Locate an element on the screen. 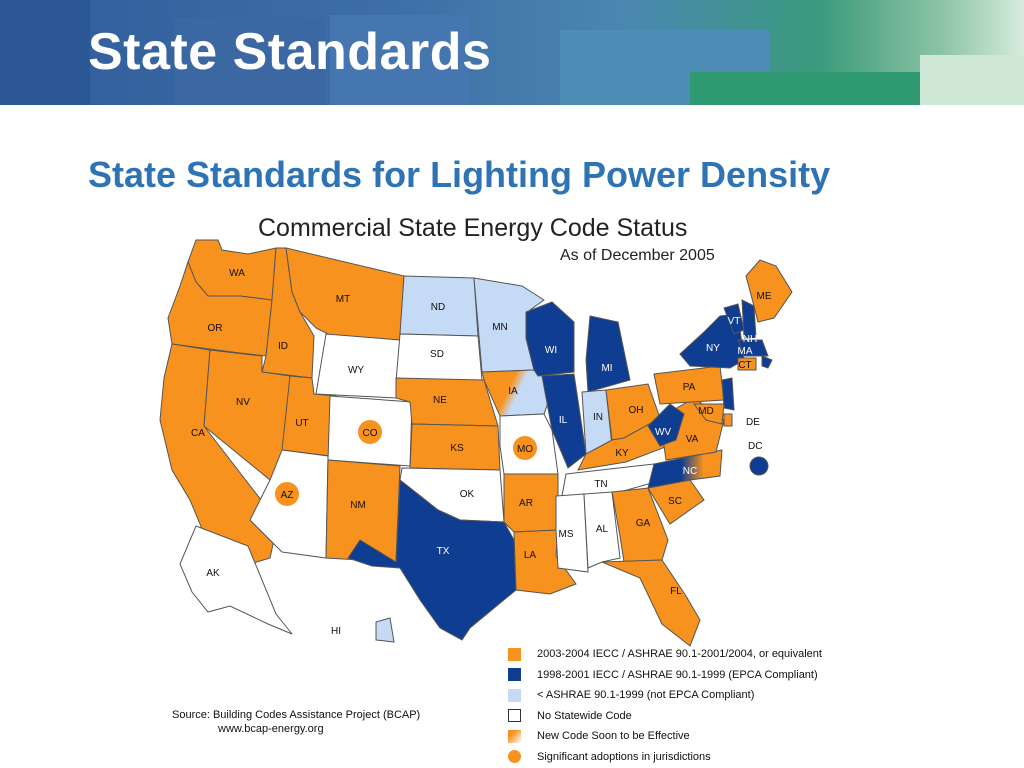  jurisdiction-marker-co is located at coordinates (370, 432).